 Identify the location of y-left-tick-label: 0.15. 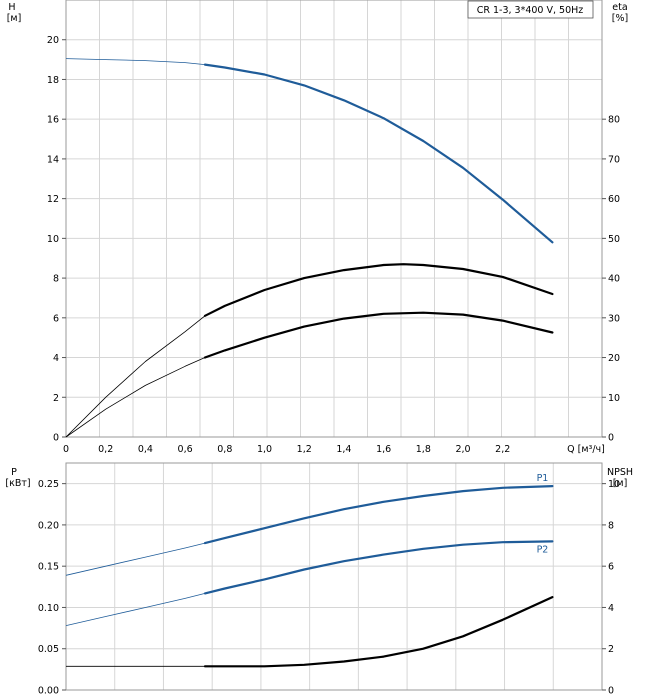
(48, 567).